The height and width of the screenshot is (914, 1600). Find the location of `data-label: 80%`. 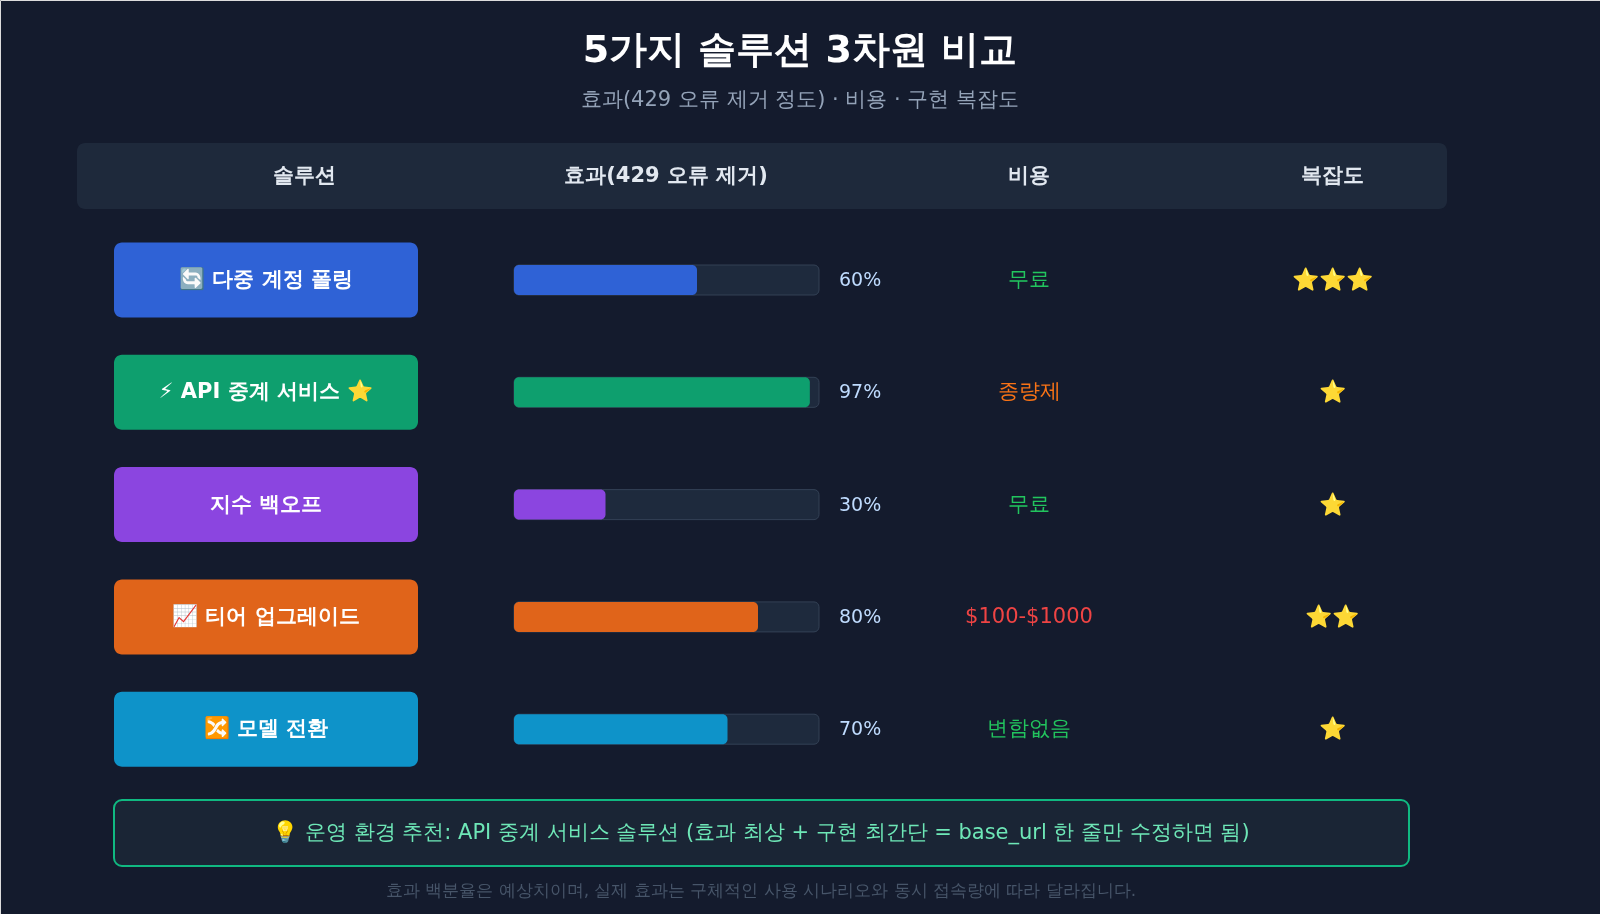

data-label: 80% is located at coordinates (860, 615).